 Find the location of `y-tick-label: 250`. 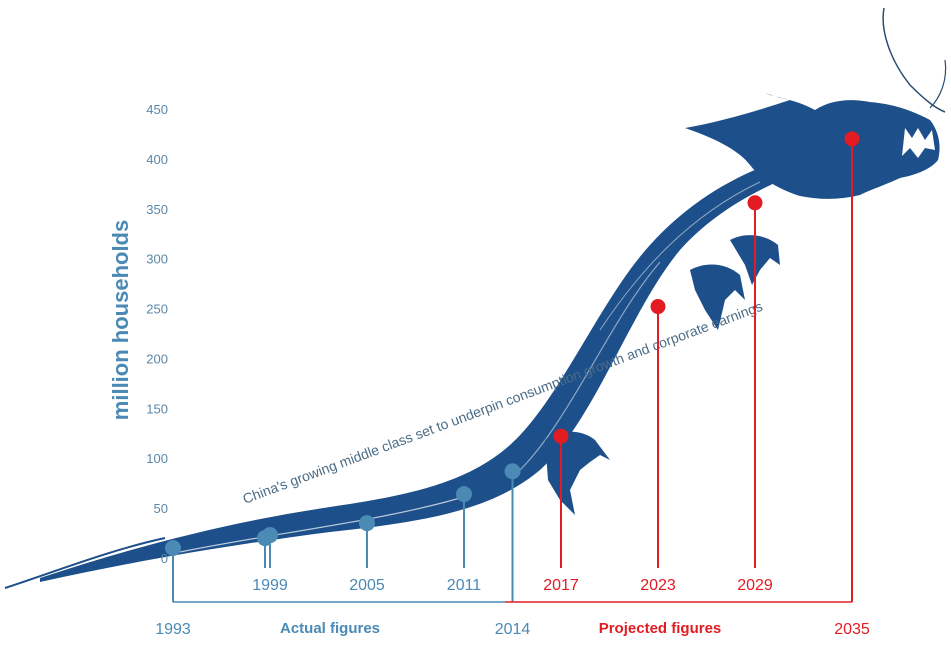

y-tick-label: 250 is located at coordinates (157, 309).